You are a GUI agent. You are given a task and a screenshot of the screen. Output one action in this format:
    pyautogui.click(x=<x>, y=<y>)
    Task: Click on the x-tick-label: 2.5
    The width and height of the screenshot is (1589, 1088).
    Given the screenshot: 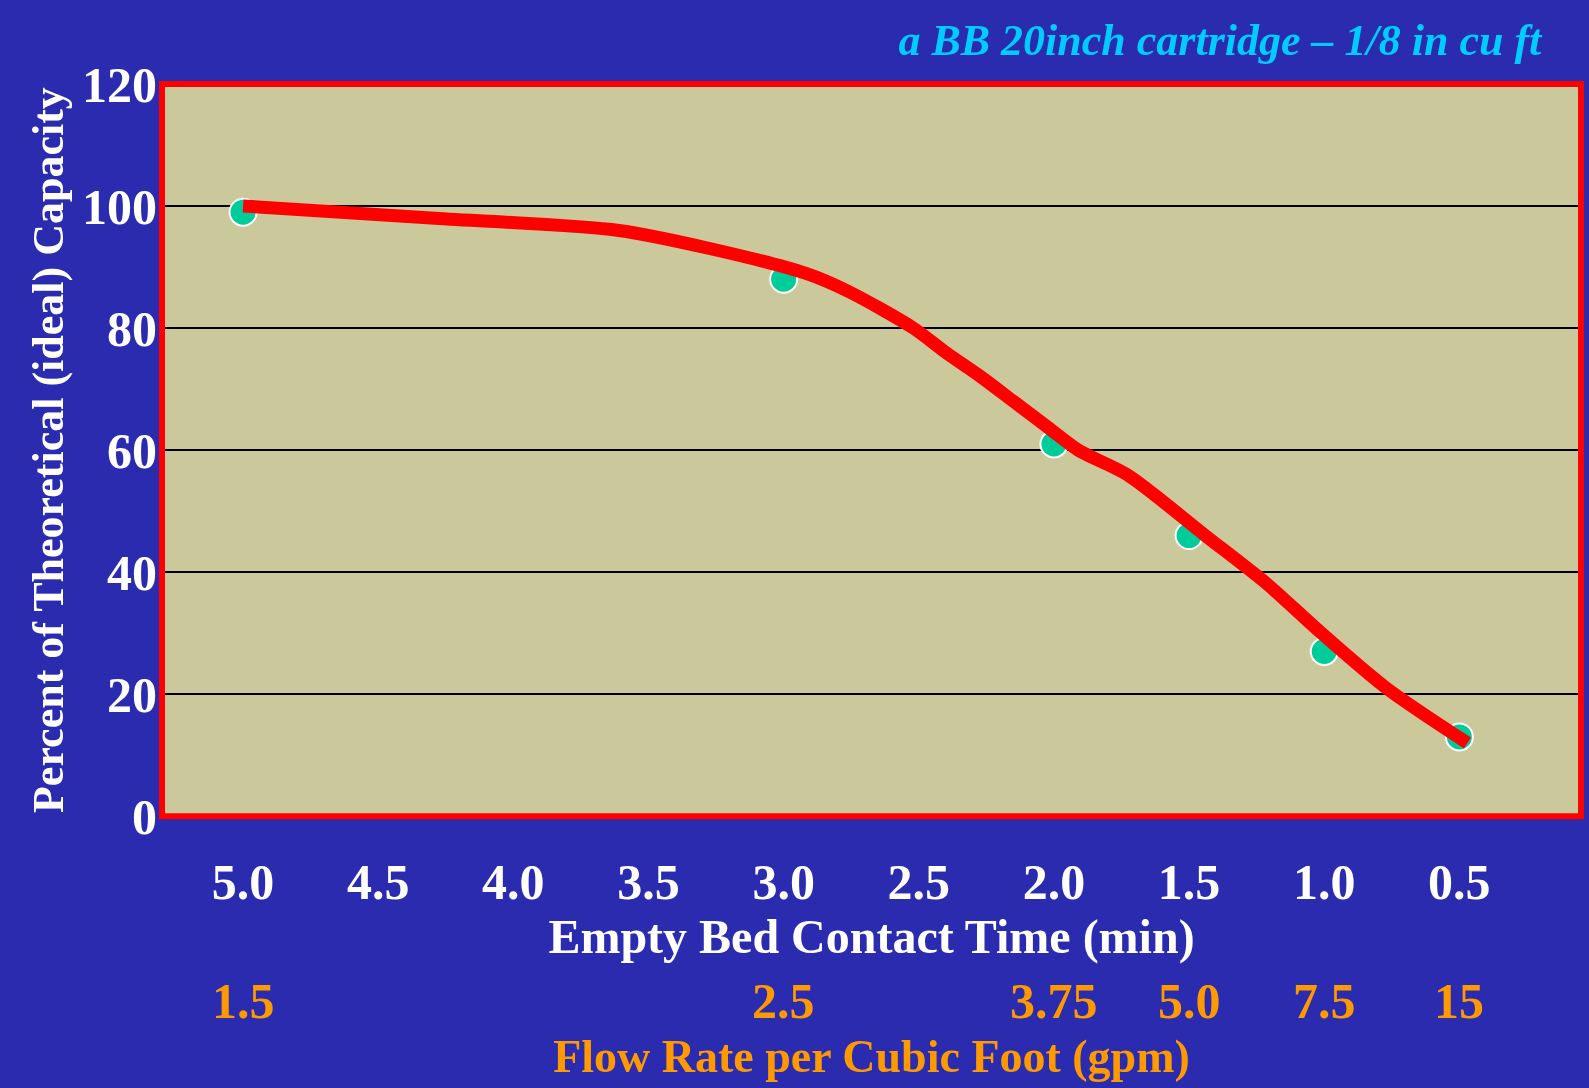 What is the action you would take?
    pyautogui.click(x=919, y=882)
    